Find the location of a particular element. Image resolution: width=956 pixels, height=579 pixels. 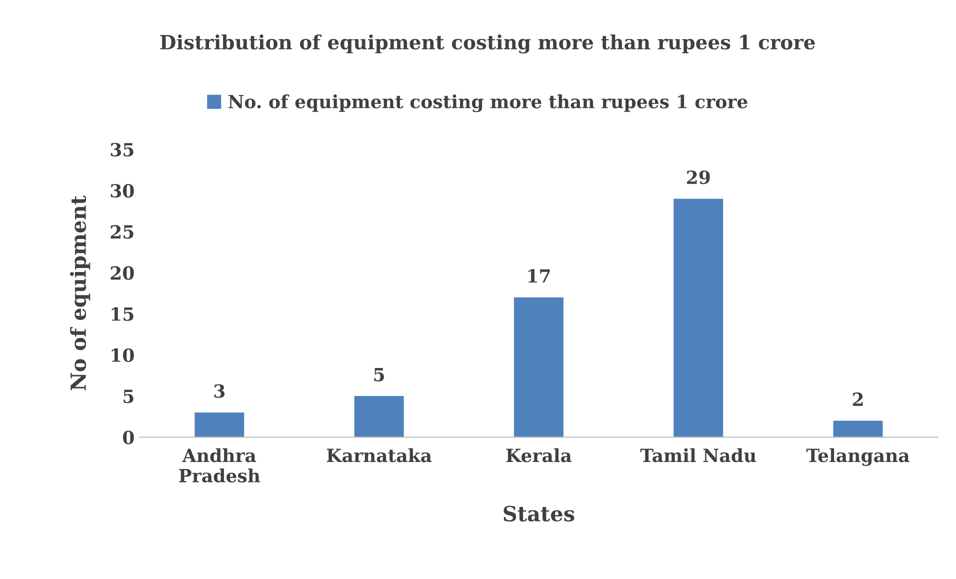

y-tick-label: 20 is located at coordinates (122, 273).